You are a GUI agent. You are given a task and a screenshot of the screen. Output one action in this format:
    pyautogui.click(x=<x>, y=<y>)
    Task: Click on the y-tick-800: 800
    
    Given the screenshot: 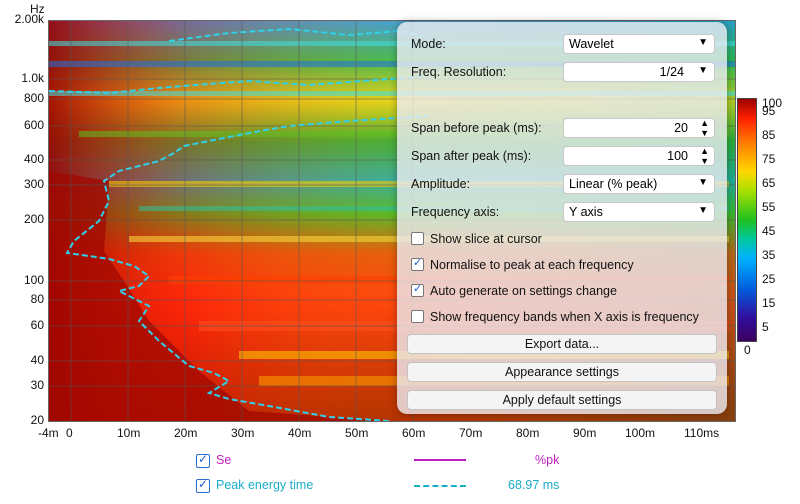 What is the action you would take?
    pyautogui.click(x=33, y=98)
    